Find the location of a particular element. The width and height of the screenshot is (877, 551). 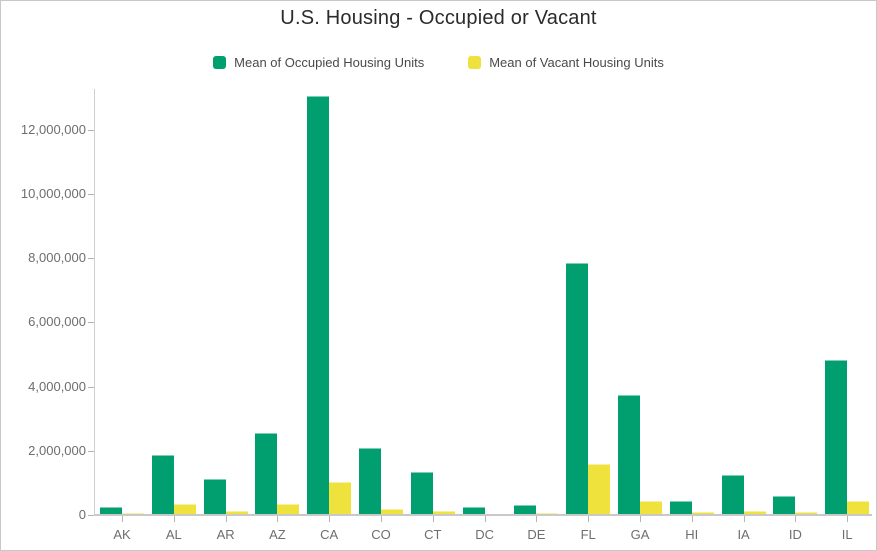

x-axis-tick-AL is located at coordinates (174, 519).